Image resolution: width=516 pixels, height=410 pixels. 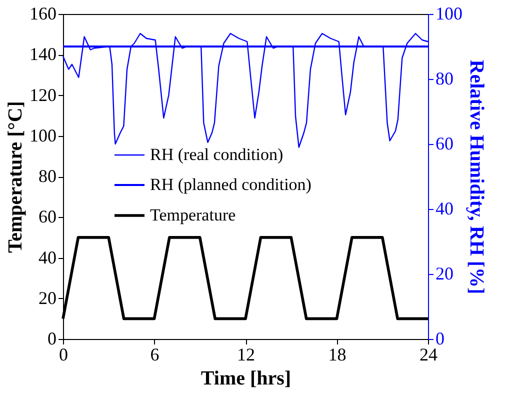 I want to click on x-tick-label: 18, so click(x=337, y=354).